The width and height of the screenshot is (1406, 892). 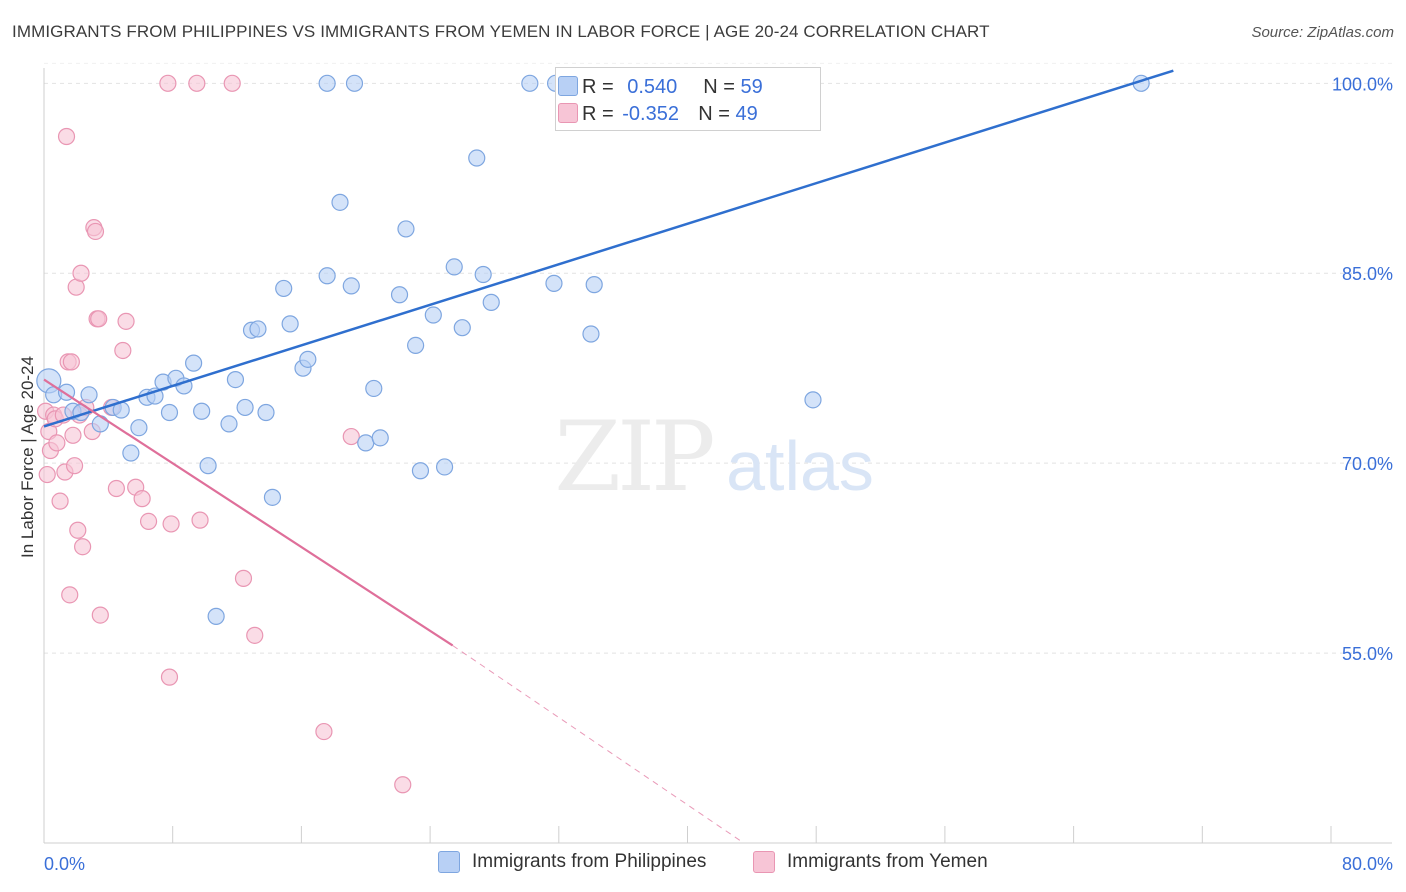 I want to click on legend-label-yemen: Immigrants from Yemen, so click(x=887, y=861).